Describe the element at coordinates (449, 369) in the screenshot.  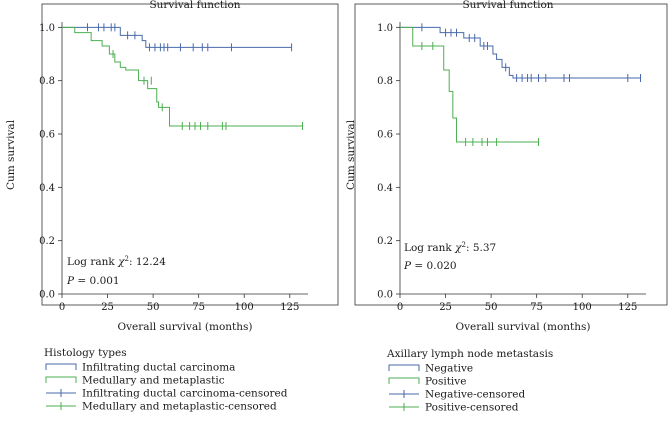
I see `legend-label: Negative` at that location.